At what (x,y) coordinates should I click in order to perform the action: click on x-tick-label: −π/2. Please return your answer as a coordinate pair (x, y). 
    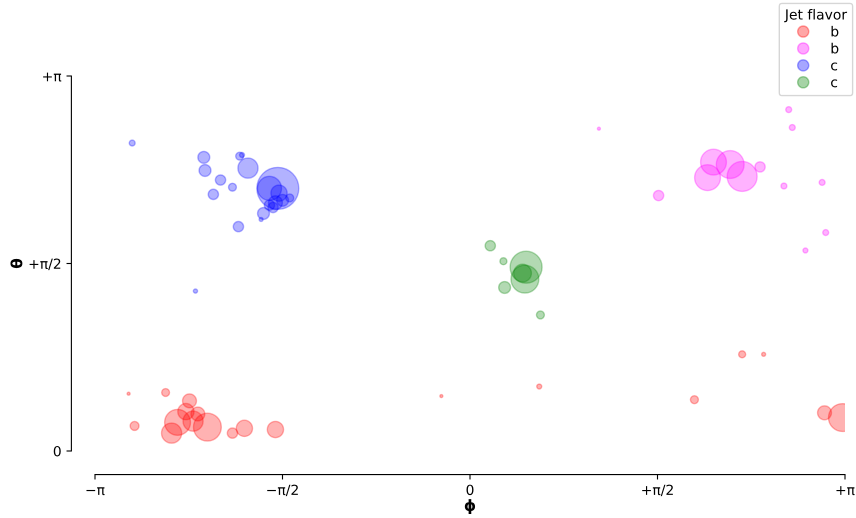
    Looking at the image, I should click on (282, 490).